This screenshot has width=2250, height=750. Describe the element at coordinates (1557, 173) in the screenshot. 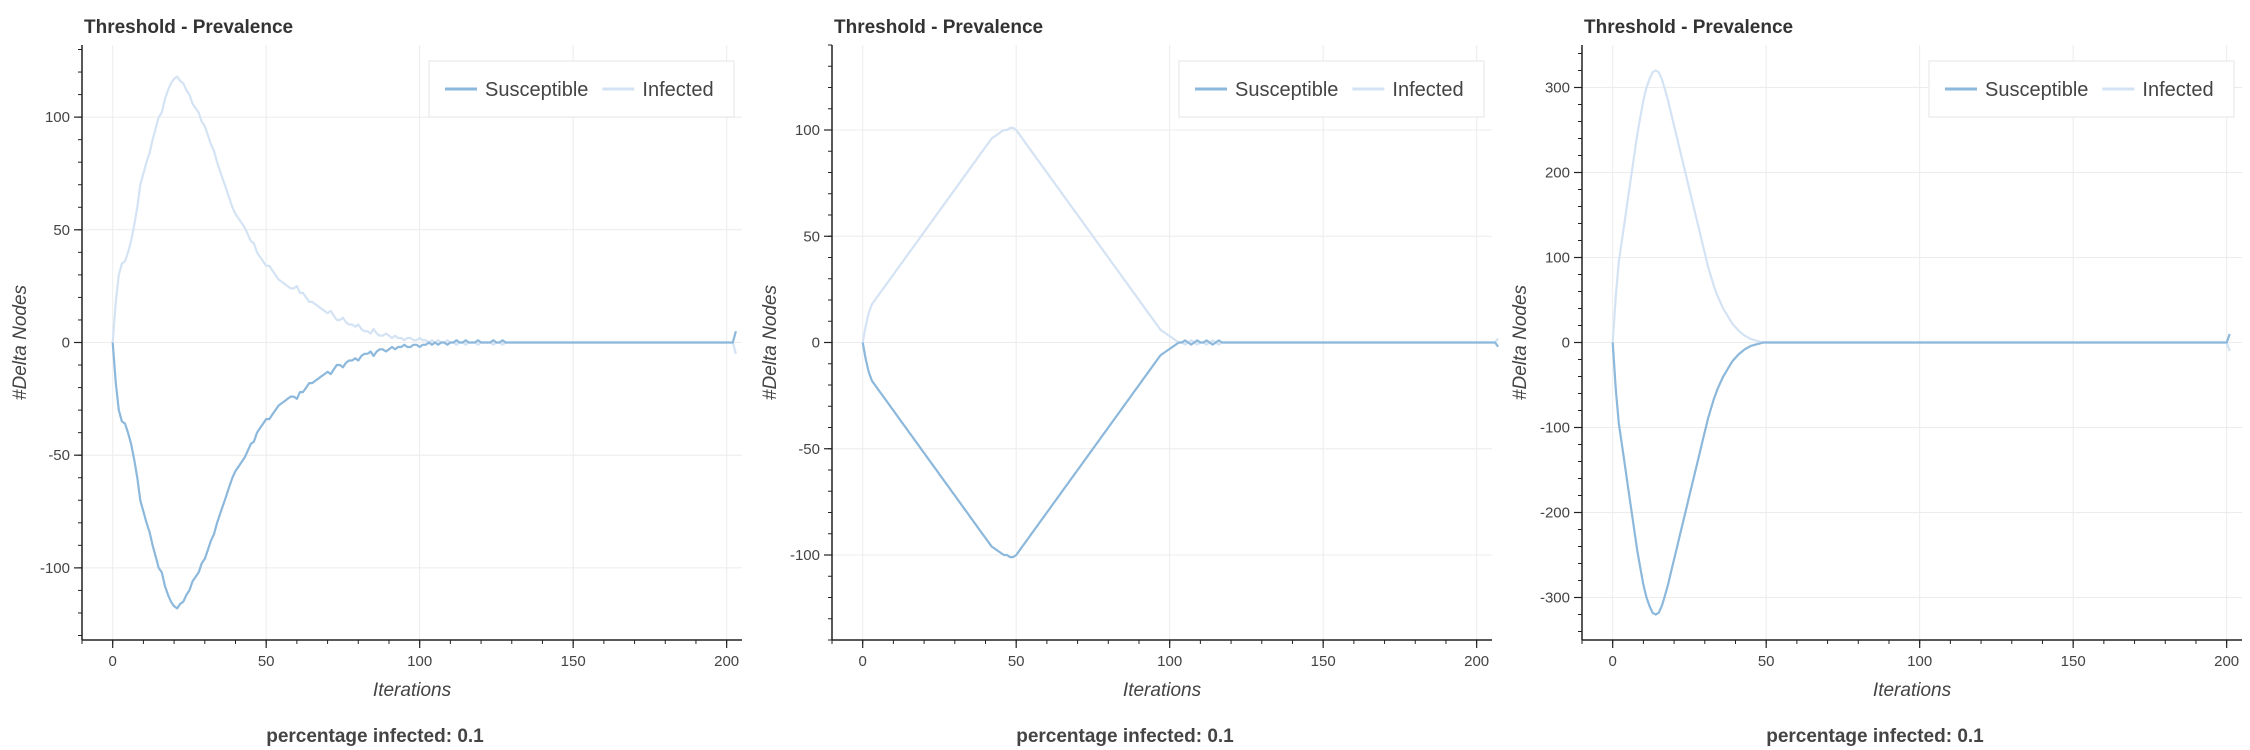

I see `y-tick-label: 200` at that location.